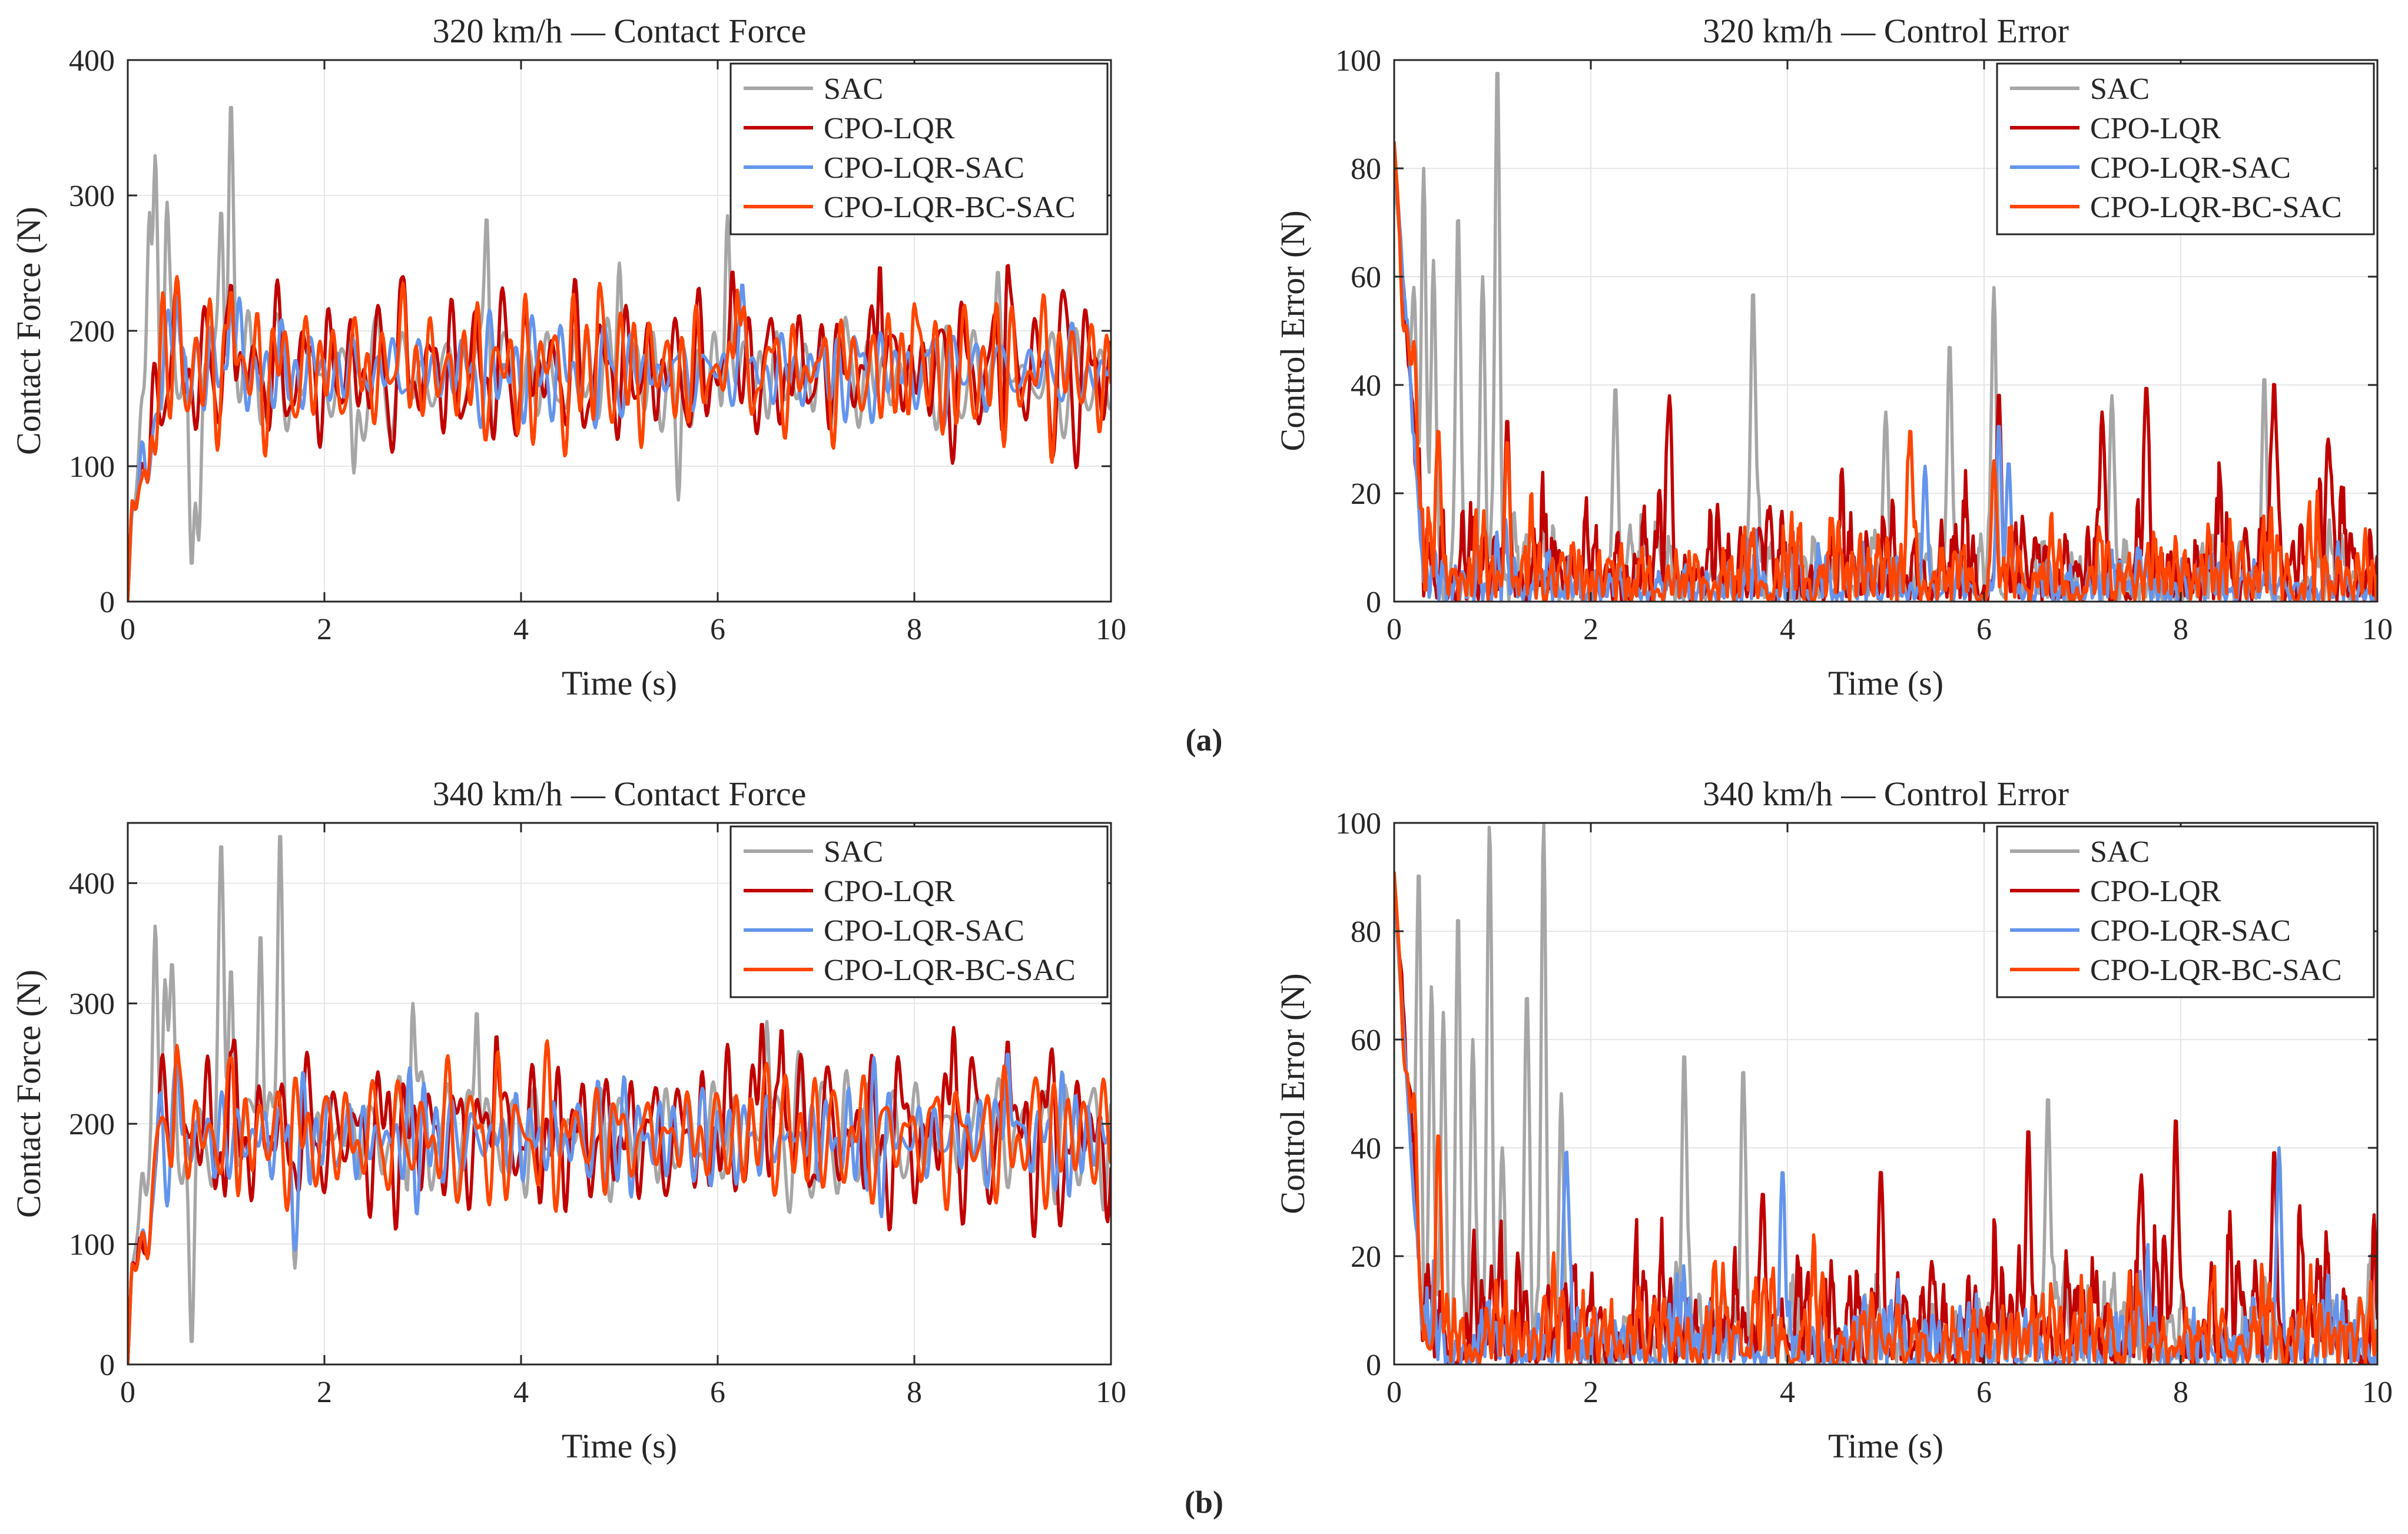 The width and height of the screenshot is (2408, 1534). What do you see at coordinates (619, 1208) in the screenshot?
I see `series-line-cpo-lqr-sac` at bounding box center [619, 1208].